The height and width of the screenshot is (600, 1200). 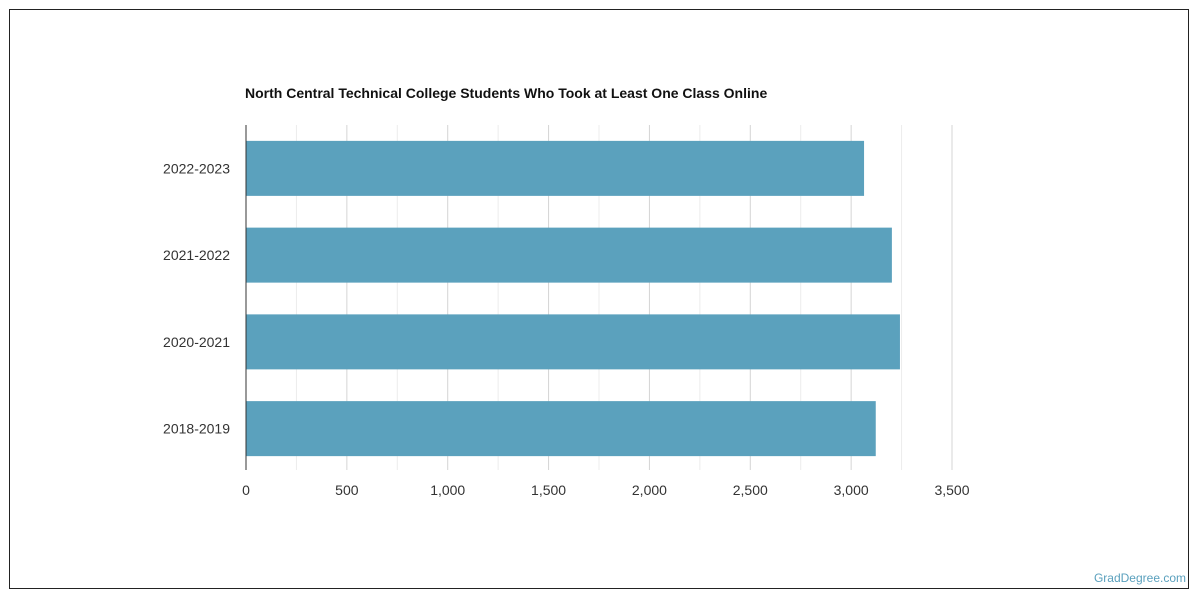 I want to click on x-tick-label: 1,500, so click(x=548, y=490).